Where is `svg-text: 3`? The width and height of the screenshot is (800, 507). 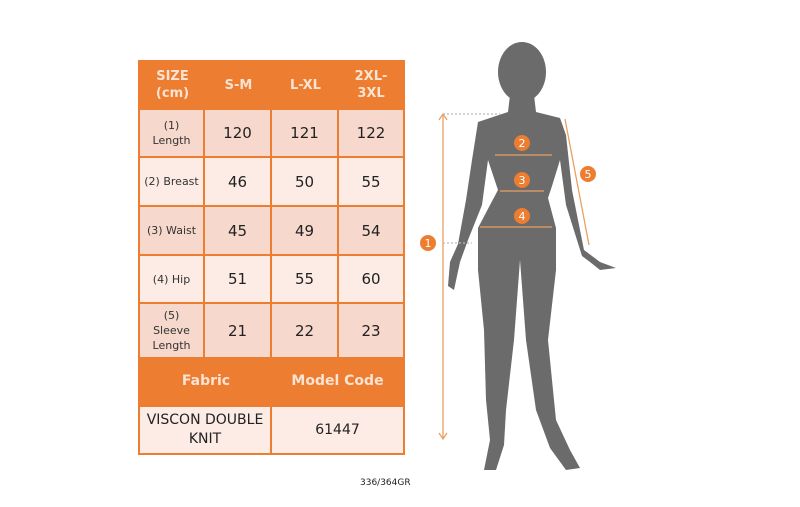
svg-text: 3 is located at coordinates (522, 180).